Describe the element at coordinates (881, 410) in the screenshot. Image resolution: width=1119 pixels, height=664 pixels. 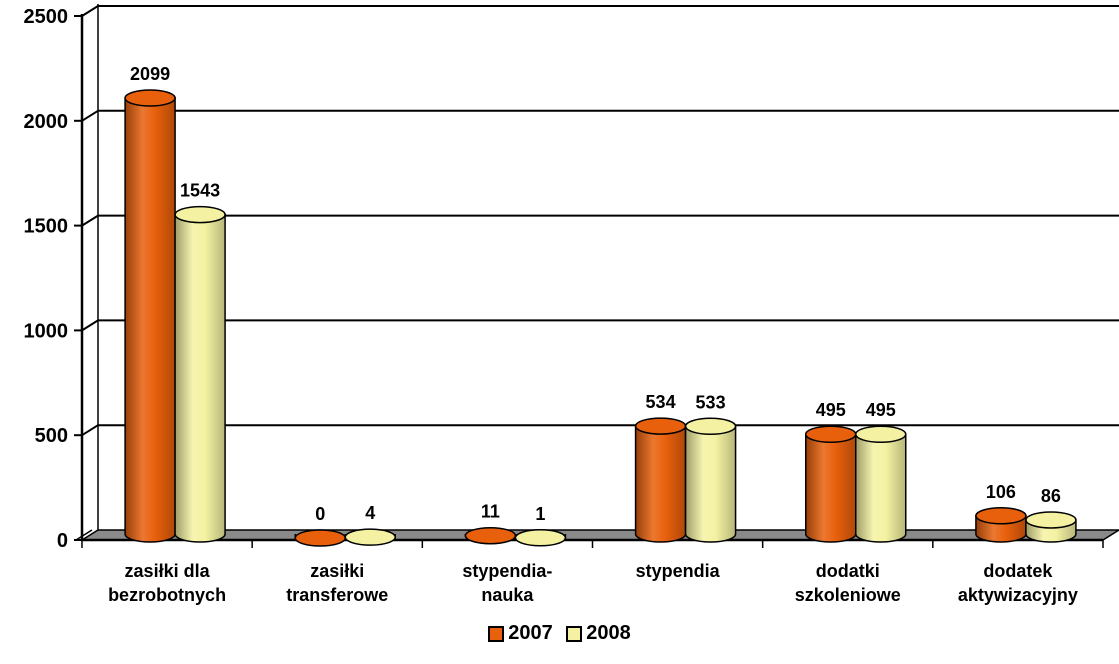
I see `data-label-2008-4: 495` at that location.